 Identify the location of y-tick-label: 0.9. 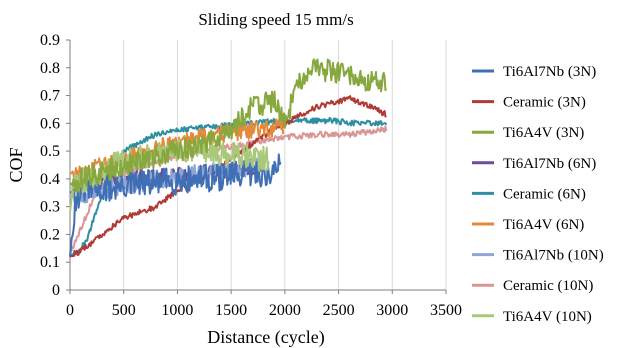
(50, 40).